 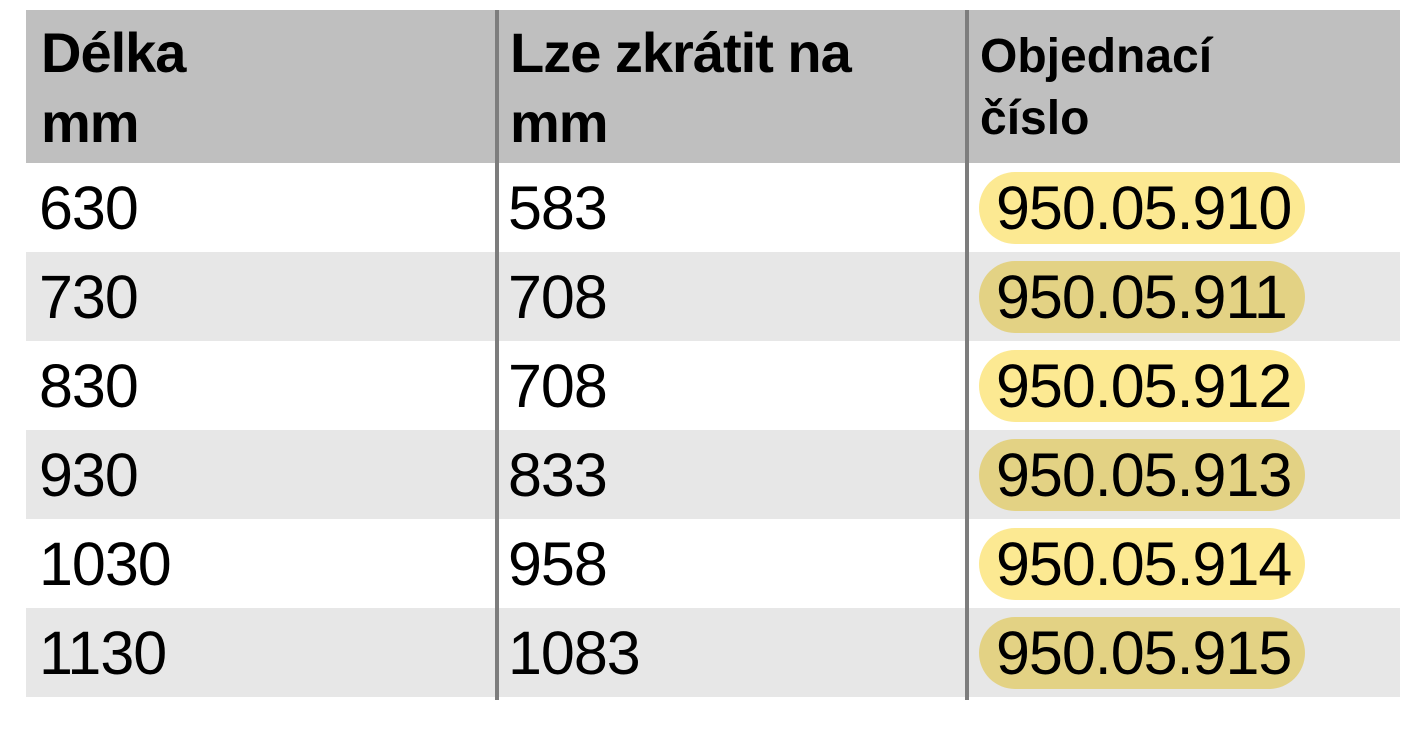 I want to click on column-header-length: Délka mm, so click(x=260, y=86).